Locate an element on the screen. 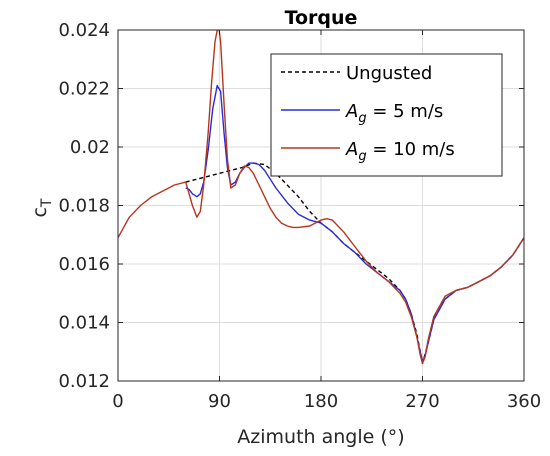 This screenshot has width=550, height=456. legend-label: Ag = 10 m/s is located at coordinates (400, 151).